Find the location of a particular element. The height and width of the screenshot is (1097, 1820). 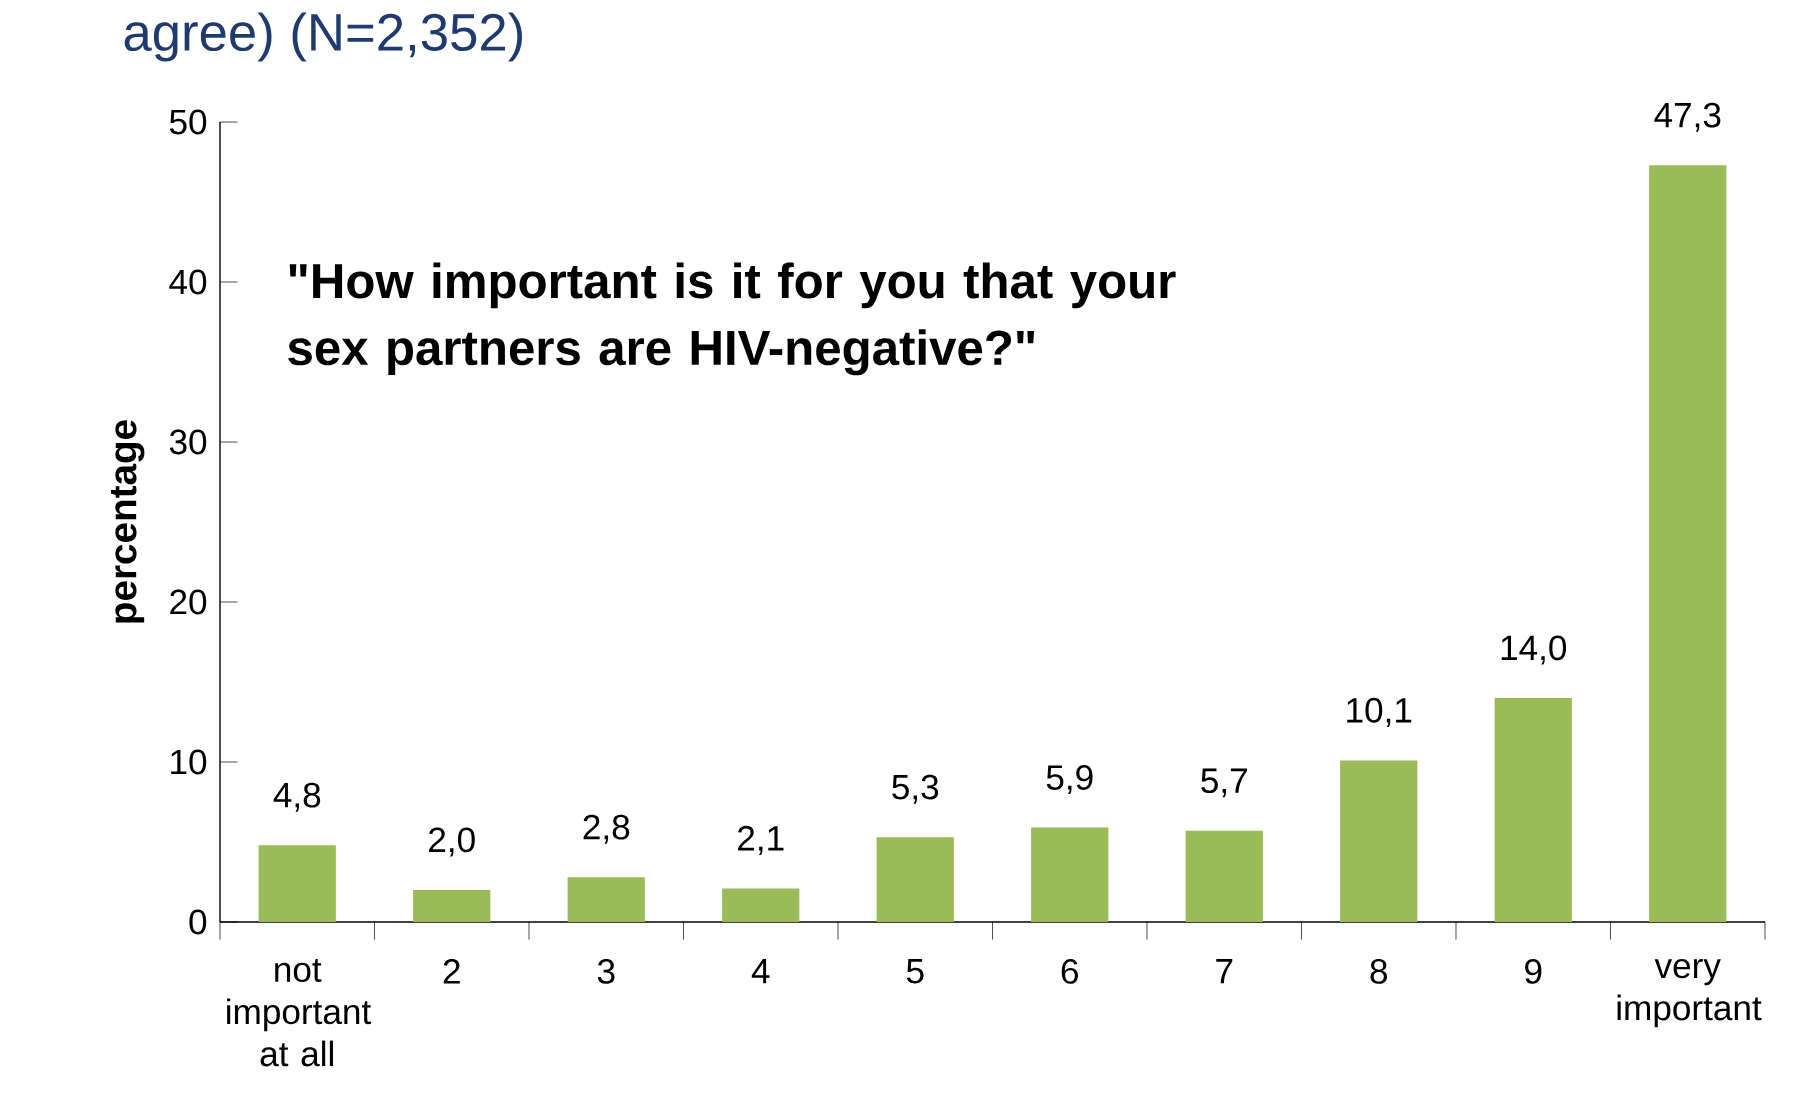

y-tick-label: 40 is located at coordinates (188, 282).